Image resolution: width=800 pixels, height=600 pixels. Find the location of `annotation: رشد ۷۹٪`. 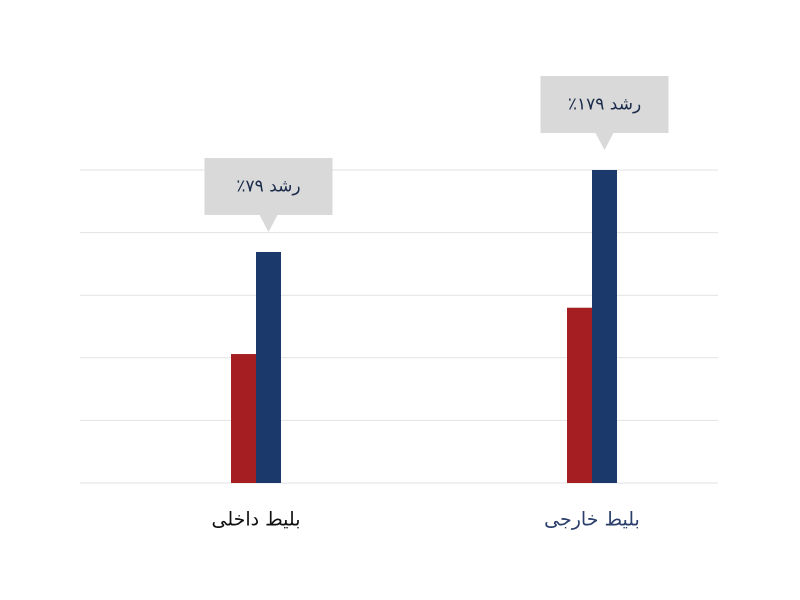

annotation: رشد ۷۹٪ is located at coordinates (268, 187).